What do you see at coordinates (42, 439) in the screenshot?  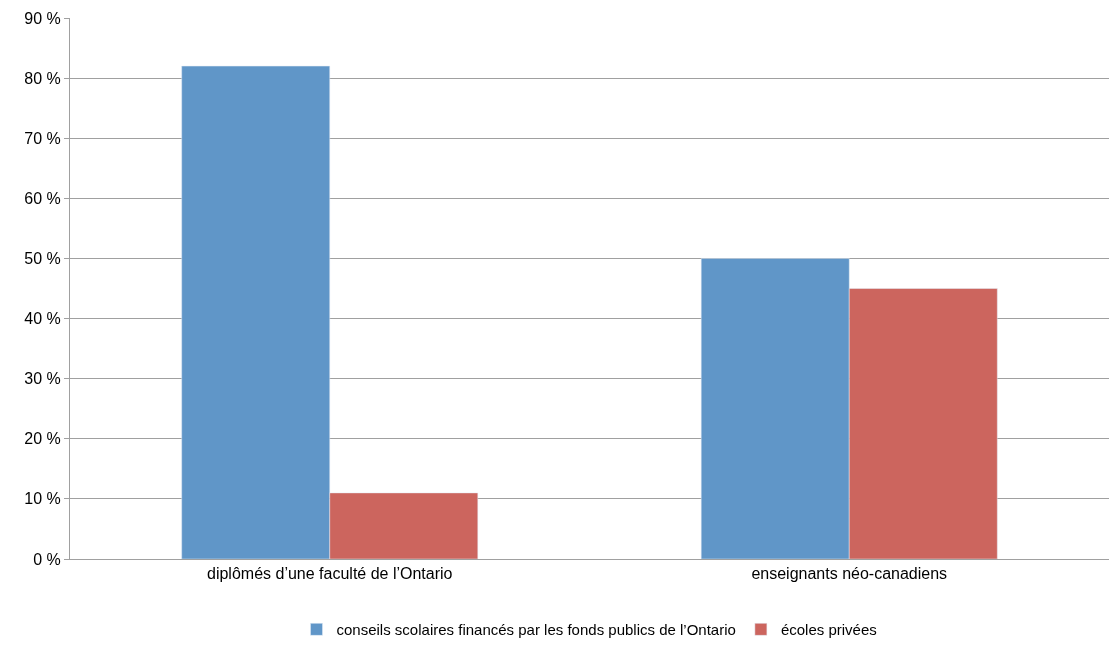 I see `y-tick-label: 20 %` at bounding box center [42, 439].